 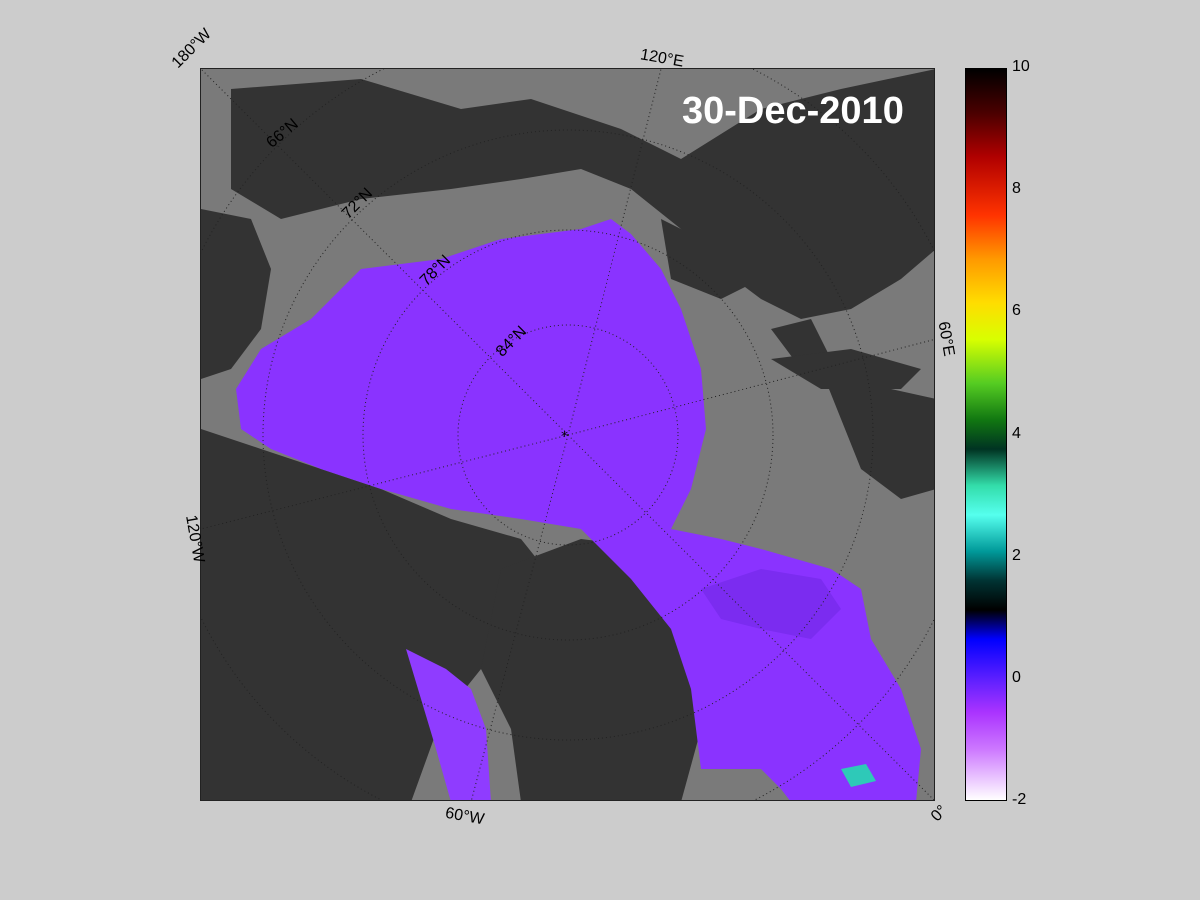 I want to click on north-pole-marker: *, so click(x=564, y=437).